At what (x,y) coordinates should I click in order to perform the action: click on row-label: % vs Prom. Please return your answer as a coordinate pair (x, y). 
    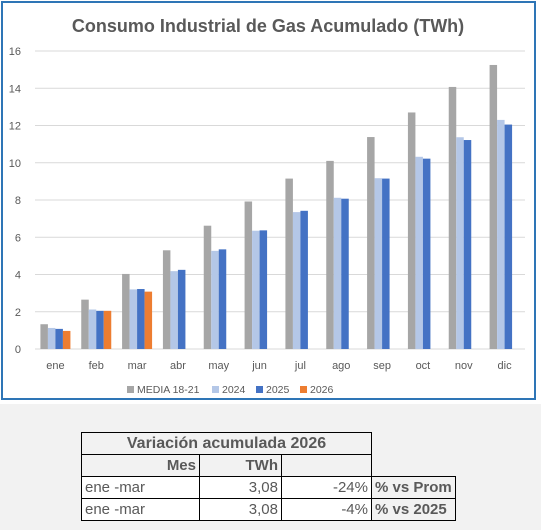
    Looking at the image, I should click on (413, 487).